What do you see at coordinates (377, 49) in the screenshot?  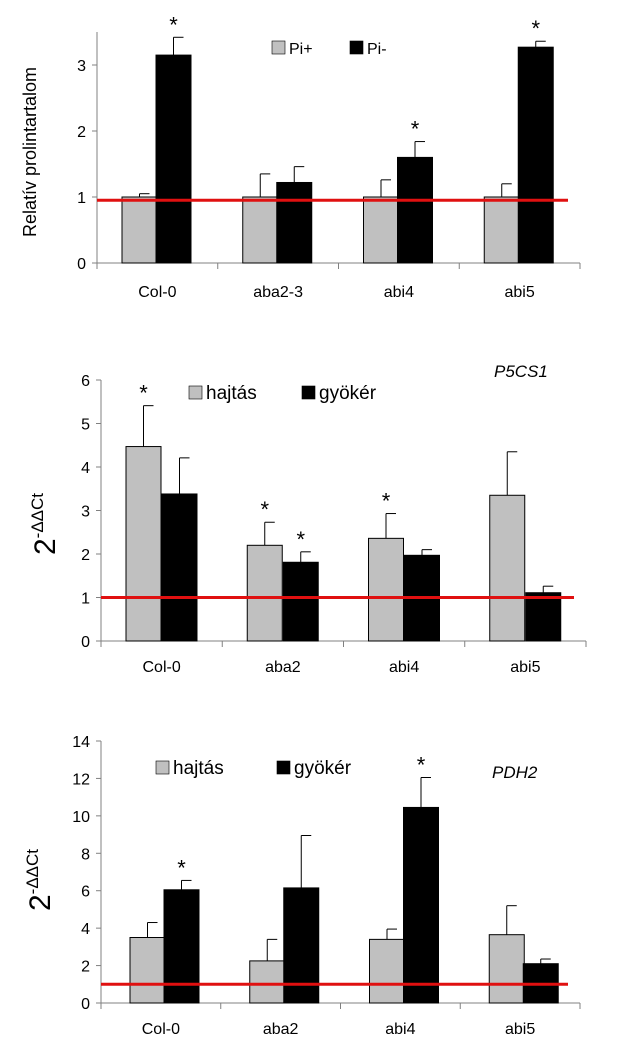 I see `legend-label-2: Pi-` at bounding box center [377, 49].